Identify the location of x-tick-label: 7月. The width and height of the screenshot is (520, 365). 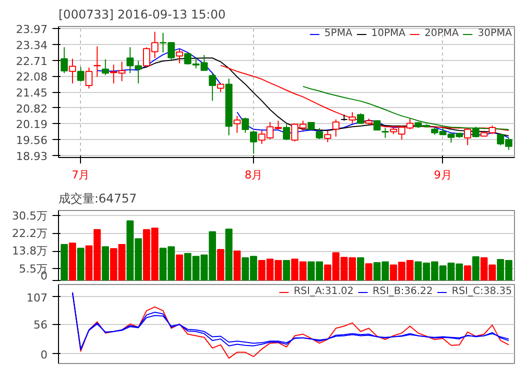
(81, 175).